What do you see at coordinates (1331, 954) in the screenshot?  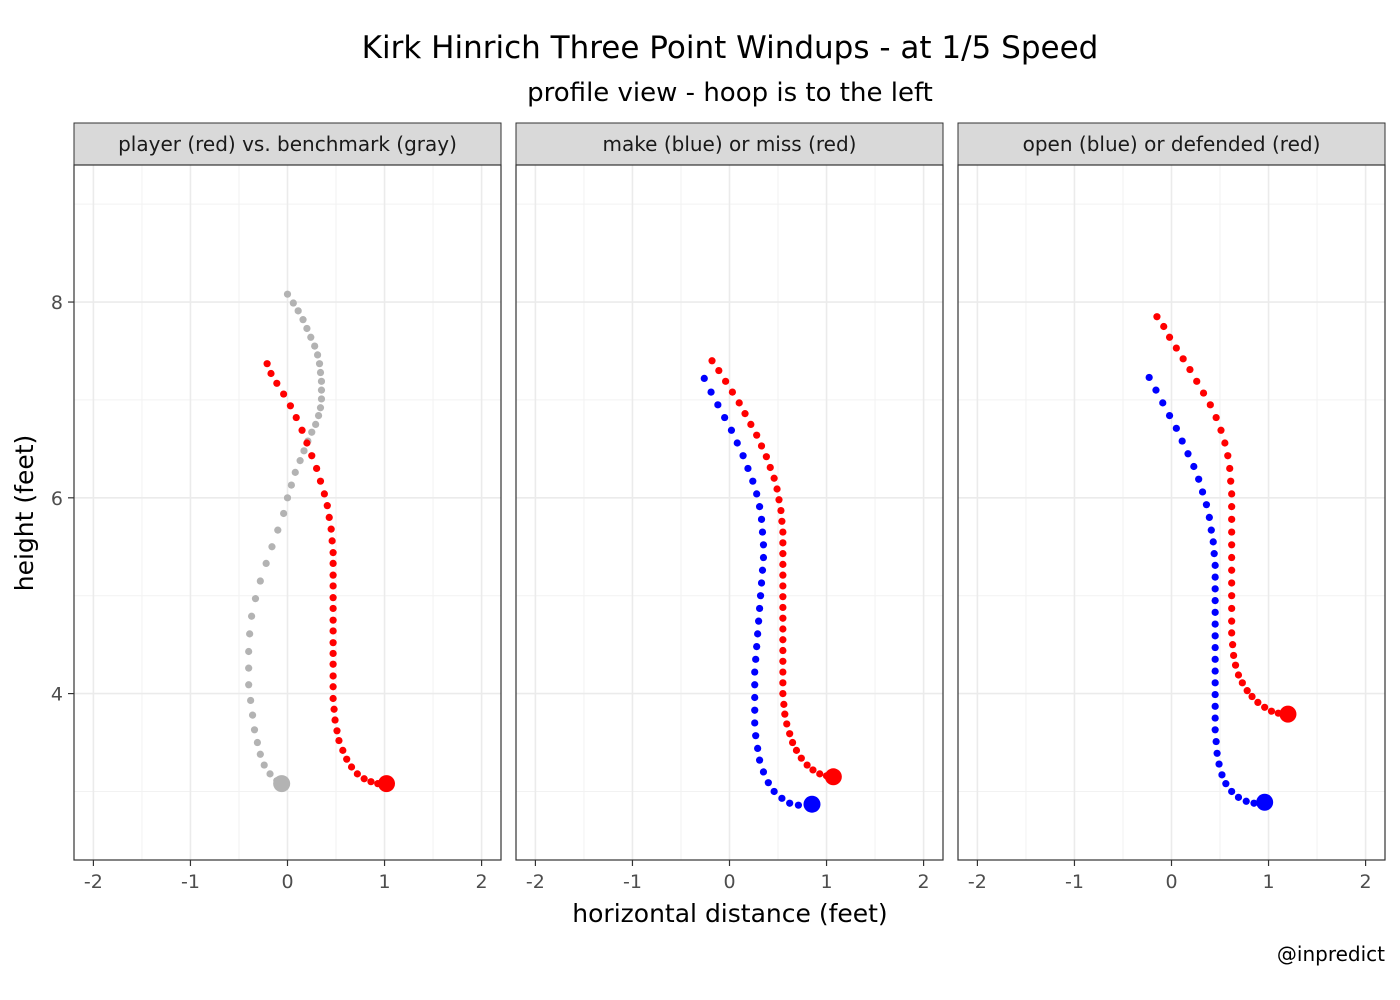 I see `caption: @inpredict` at bounding box center [1331, 954].